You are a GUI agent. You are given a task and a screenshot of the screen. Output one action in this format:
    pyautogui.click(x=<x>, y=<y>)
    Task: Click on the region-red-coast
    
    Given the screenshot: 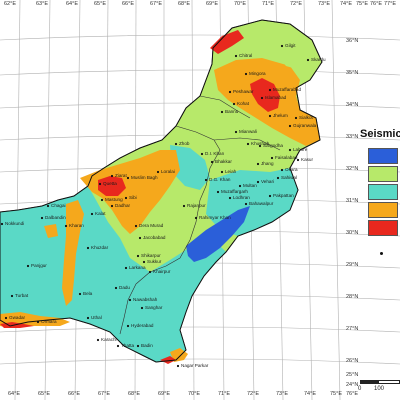 What is the action you would take?
    pyautogui.click(x=17, y=325)
    